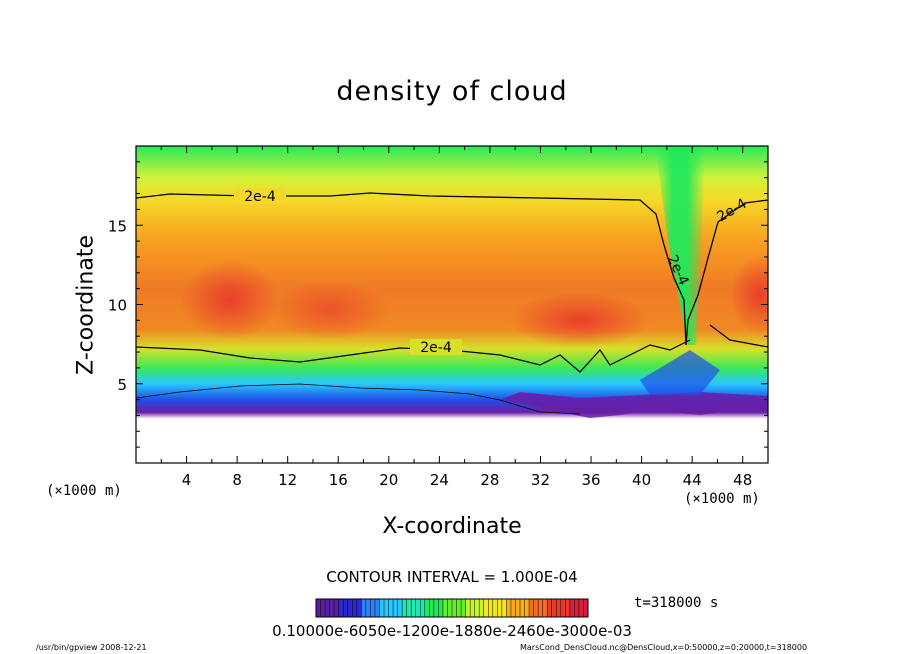 Image resolution: width=904 pixels, height=654 pixels. I want to click on contour-label-bg-lower, so click(436, 347).